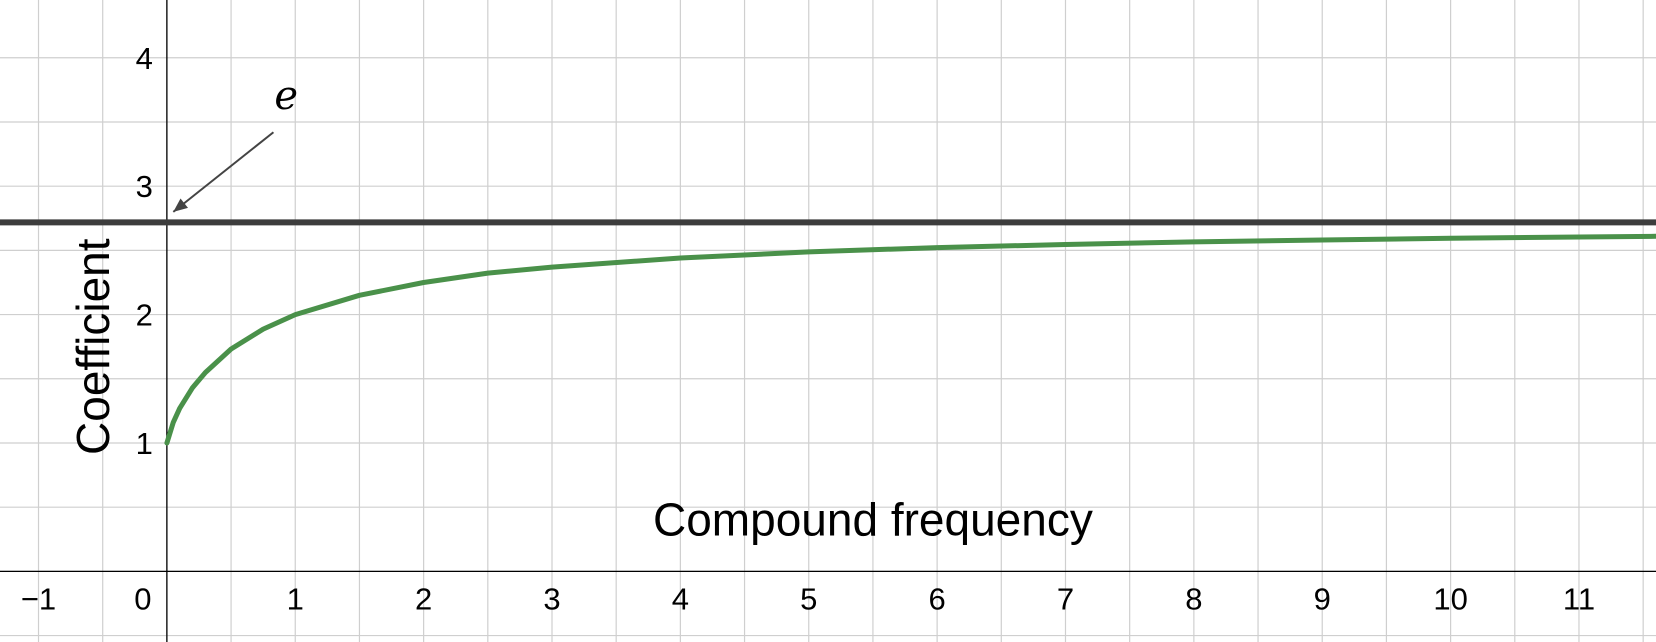 The height and width of the screenshot is (642, 1656). I want to click on annotation-e: e, so click(235, 143).